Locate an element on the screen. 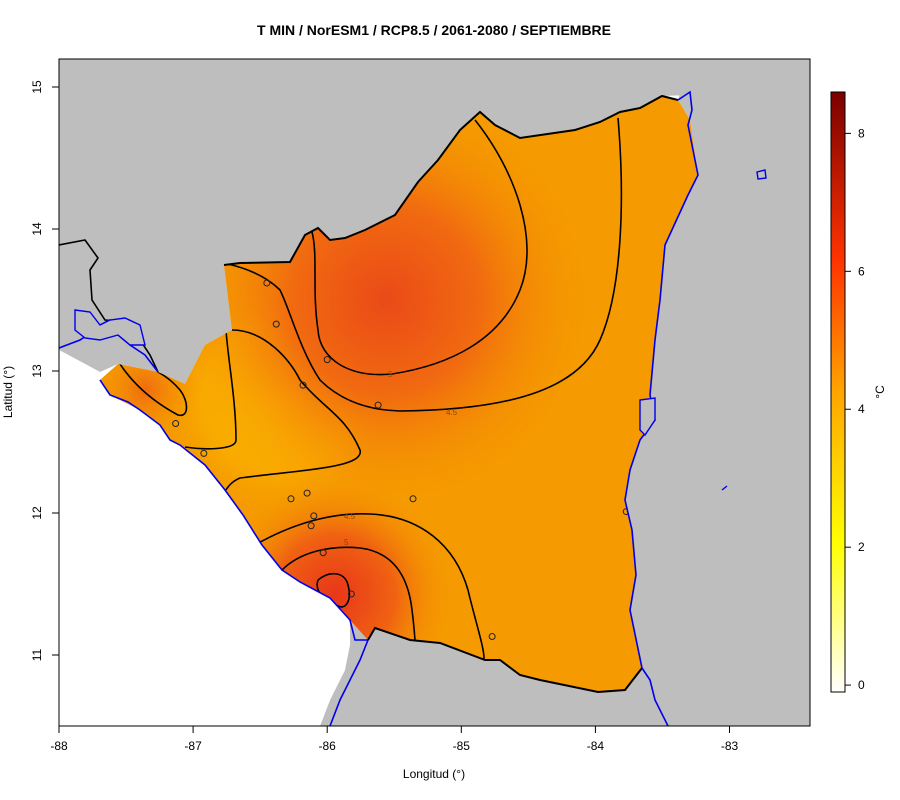 This screenshot has width=900, height=800. x-axis: -88 -87 -86 -85 -84 -83 is located at coordinates (394, 739).